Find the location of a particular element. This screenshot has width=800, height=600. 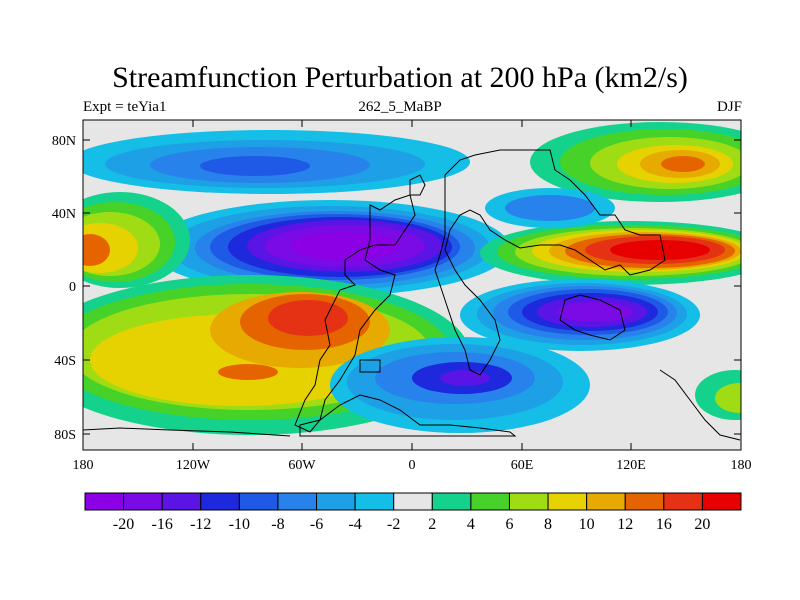

colorbar-label: 16 is located at coordinates (664, 524).